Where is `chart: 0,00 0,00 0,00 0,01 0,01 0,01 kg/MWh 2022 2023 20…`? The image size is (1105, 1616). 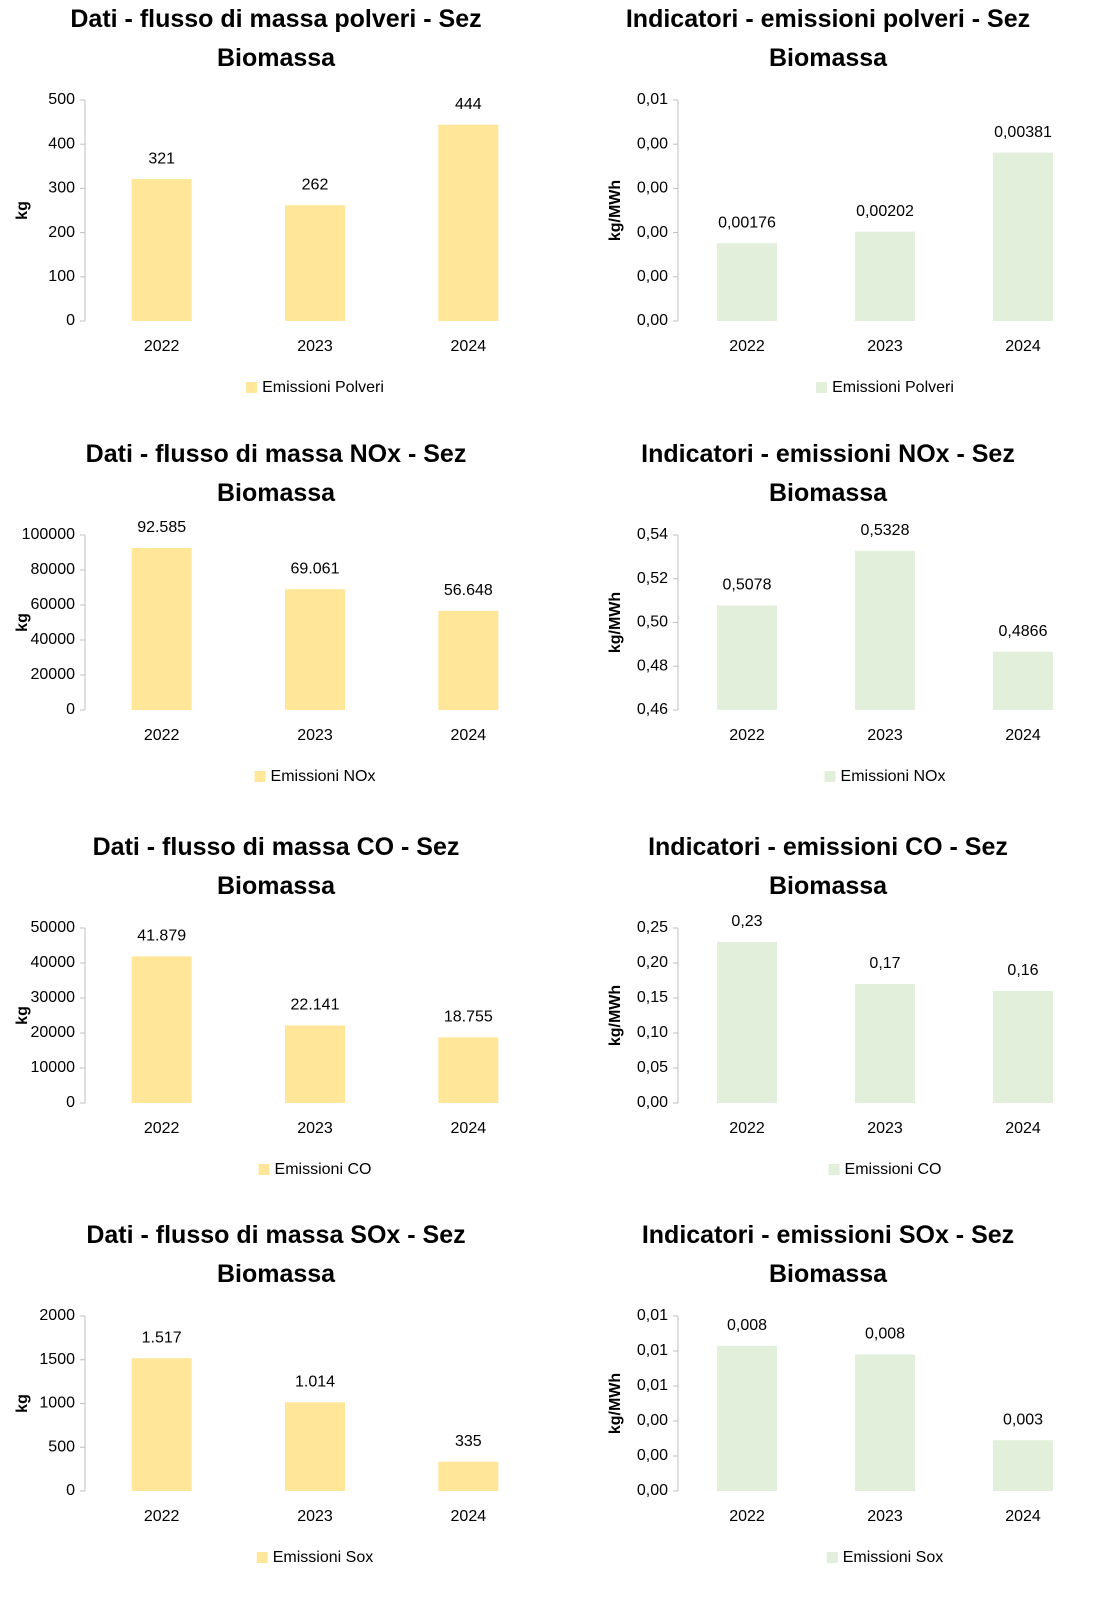
chart: 0,00 0,00 0,00 0,01 0,01 0,01 kg/MWh 2022 2023 20… is located at coordinates (830, 1436).